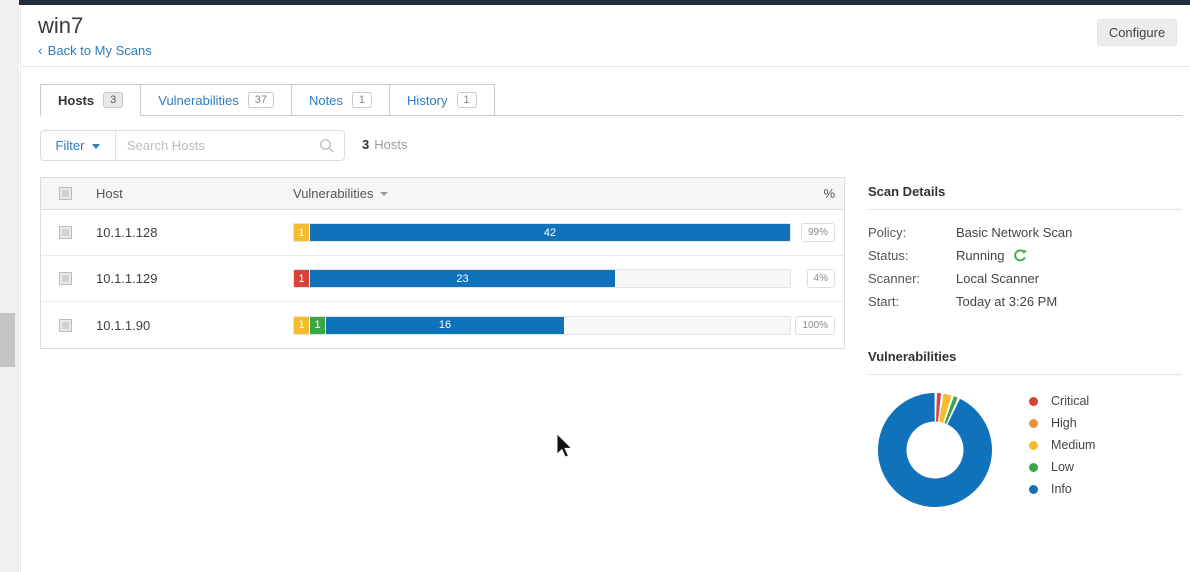  What do you see at coordinates (907, 191) in the screenshot?
I see `scan-details-title: Scan Details` at bounding box center [907, 191].